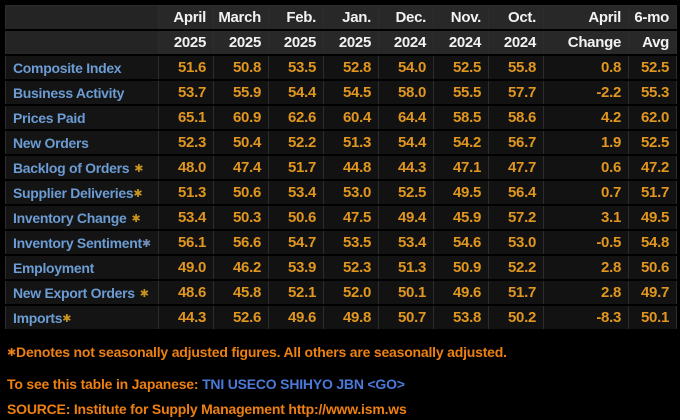  I want to click on value-cell: 49.6, so click(461, 293).